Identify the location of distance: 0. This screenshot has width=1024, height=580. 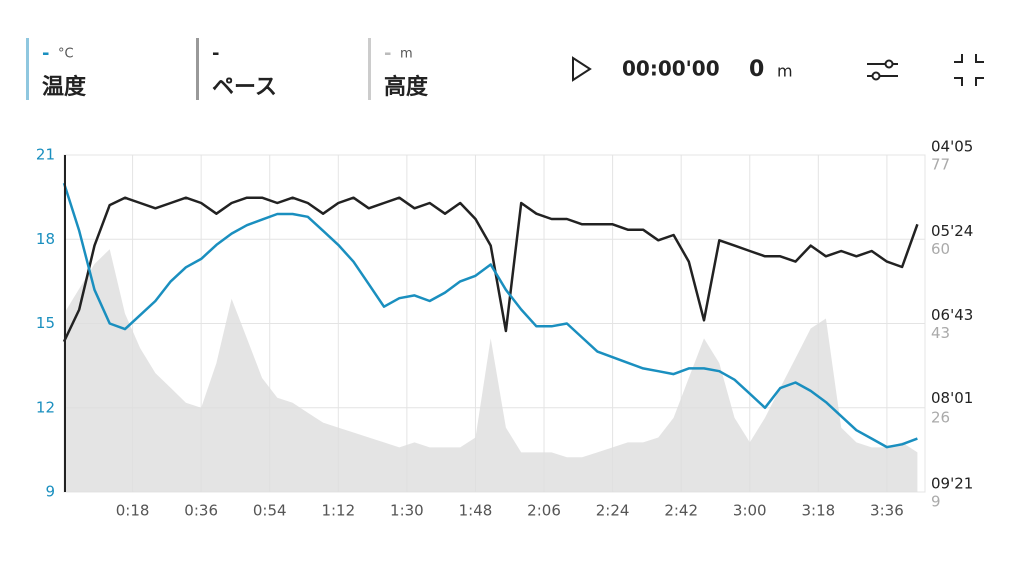
(756, 69).